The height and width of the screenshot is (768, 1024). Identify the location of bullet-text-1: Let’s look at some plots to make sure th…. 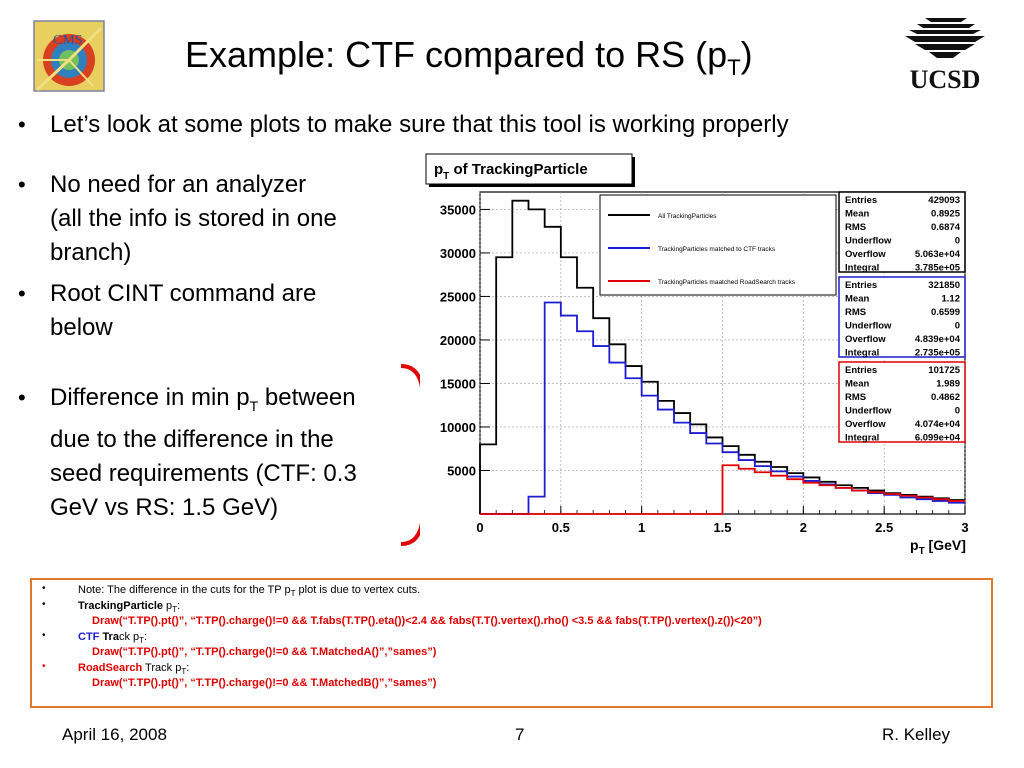
(419, 124).